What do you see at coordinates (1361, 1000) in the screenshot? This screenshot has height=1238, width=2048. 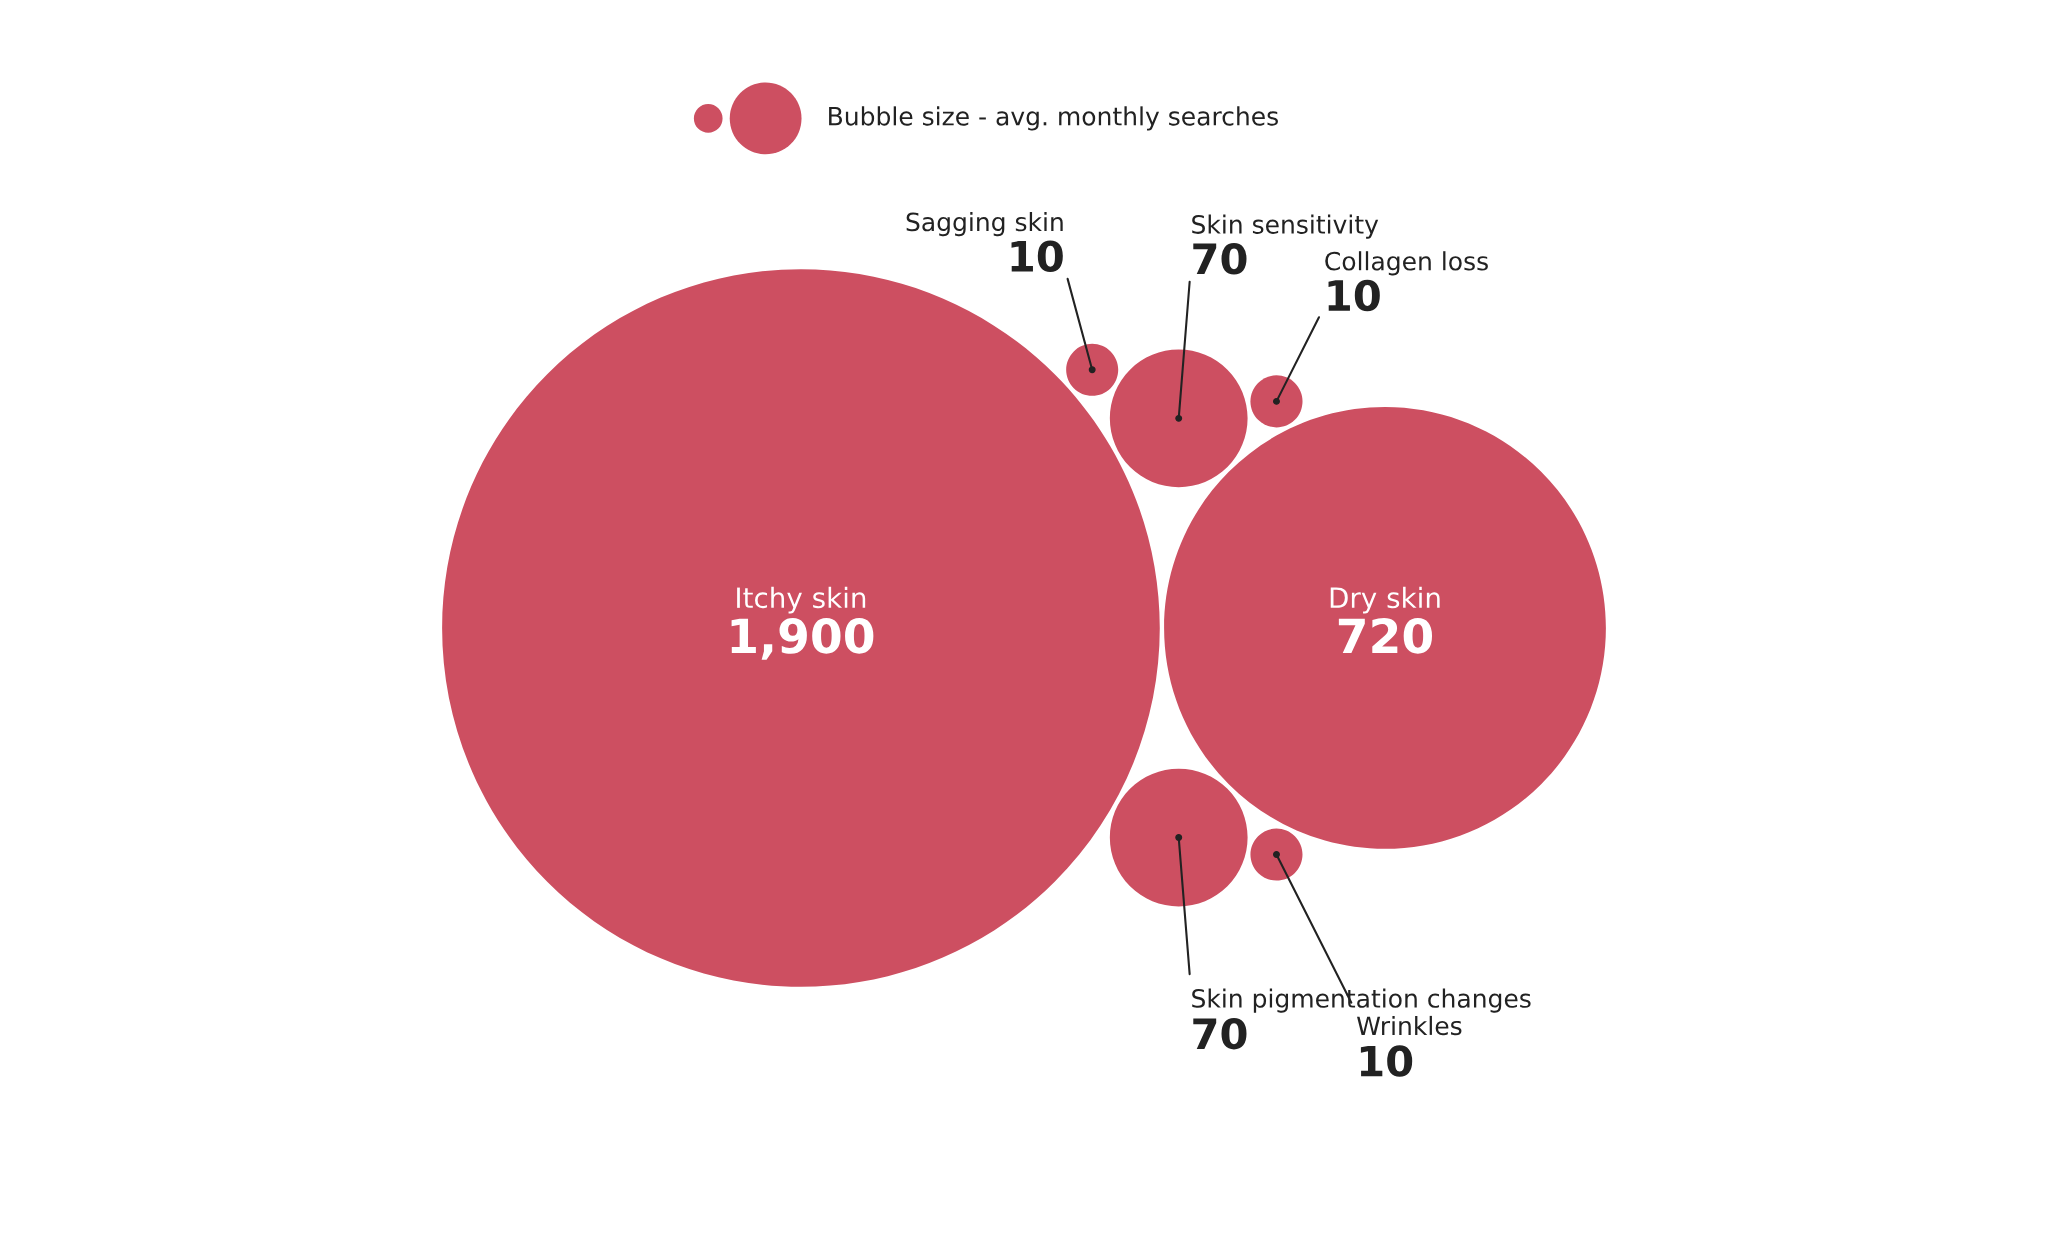 I see `category-label: Skin pigmentation changes` at bounding box center [1361, 1000].